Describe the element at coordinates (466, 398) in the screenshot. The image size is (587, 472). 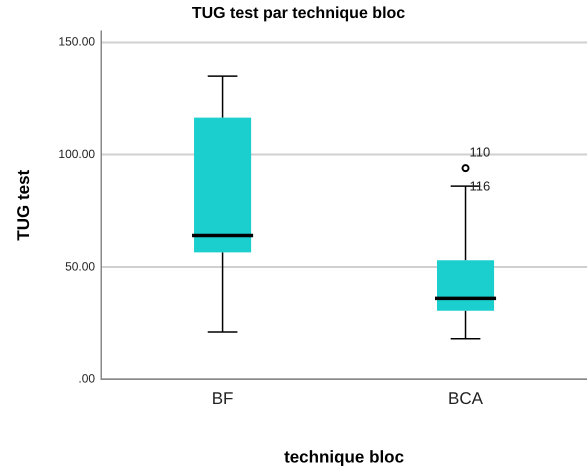
I see `x-tick-label: BCA` at that location.